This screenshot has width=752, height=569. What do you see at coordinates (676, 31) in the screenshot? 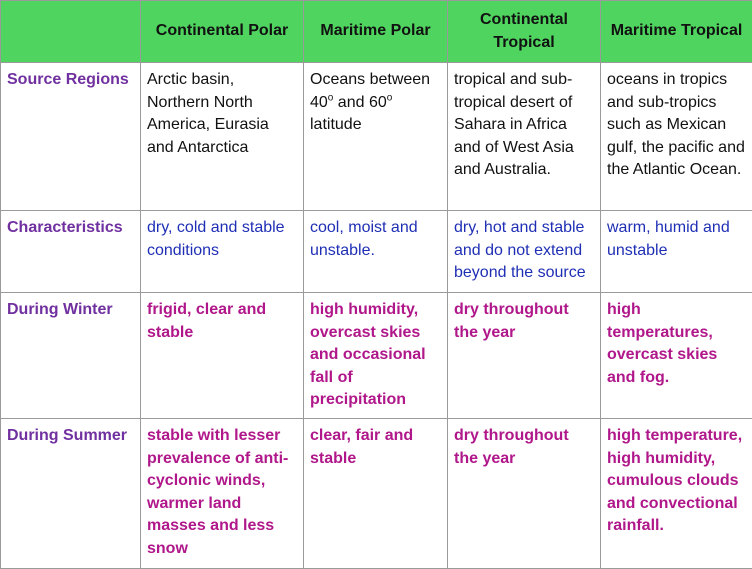
I see `header-maritime-tropical: Maritime Tropical` at bounding box center [676, 31].